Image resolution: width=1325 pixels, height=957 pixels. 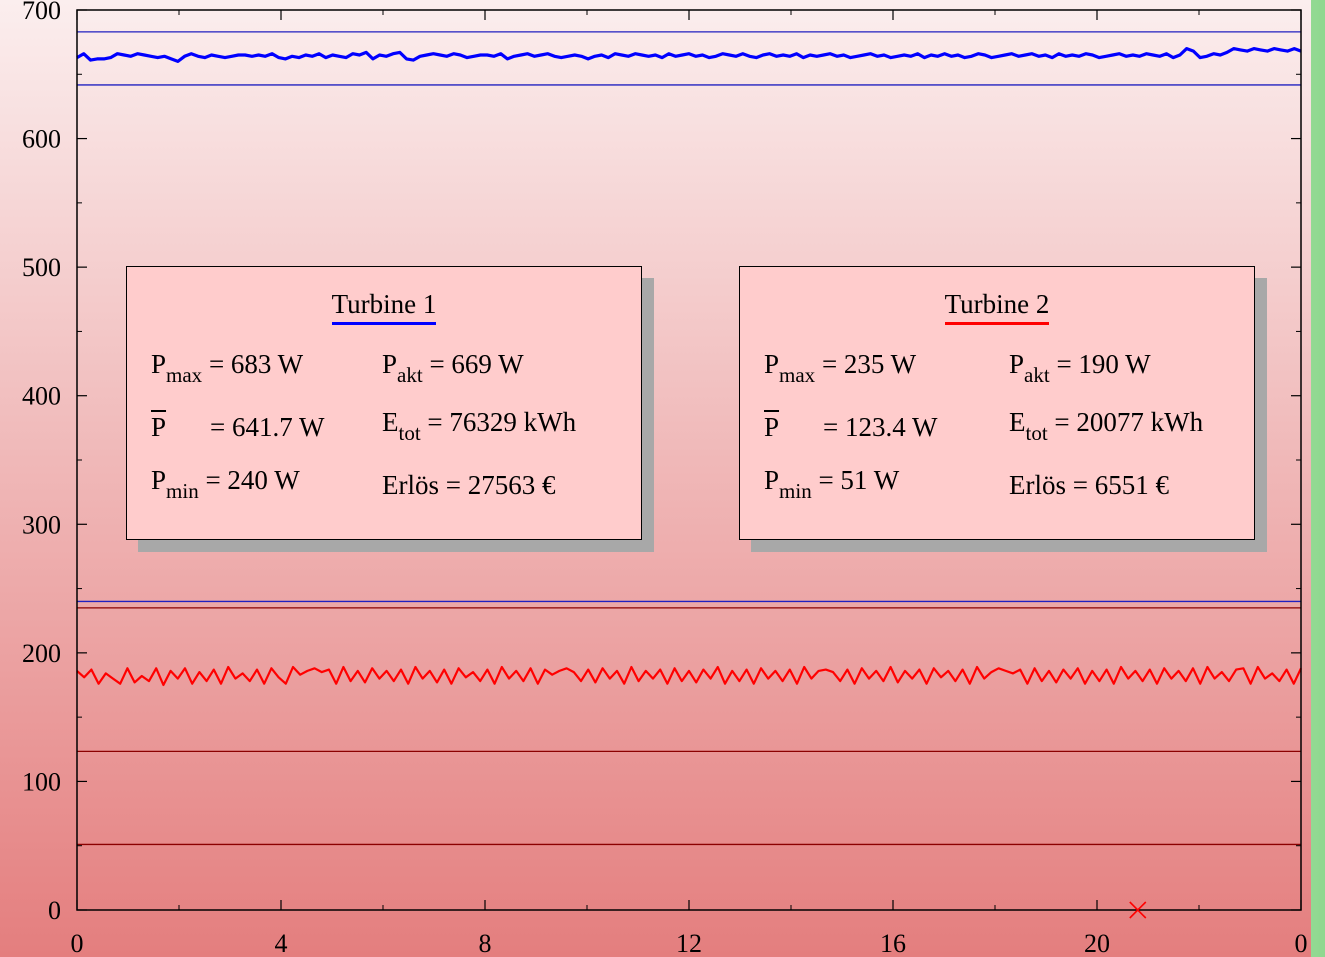 I want to click on y-tick-label: 700, so click(x=41, y=12).